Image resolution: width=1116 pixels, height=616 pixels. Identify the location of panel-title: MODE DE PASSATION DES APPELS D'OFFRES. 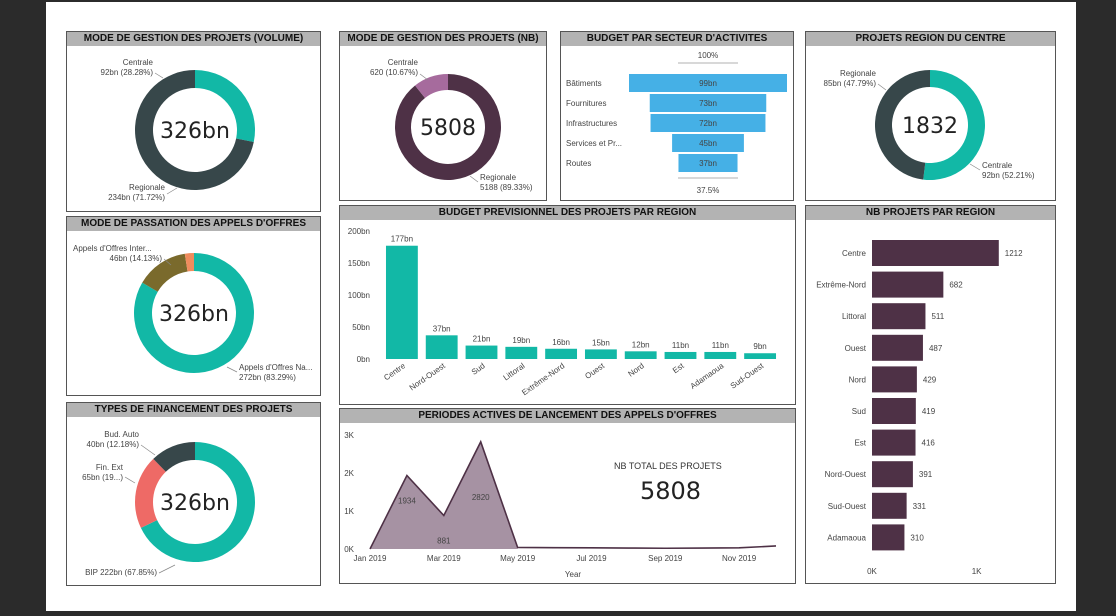
(193, 224).